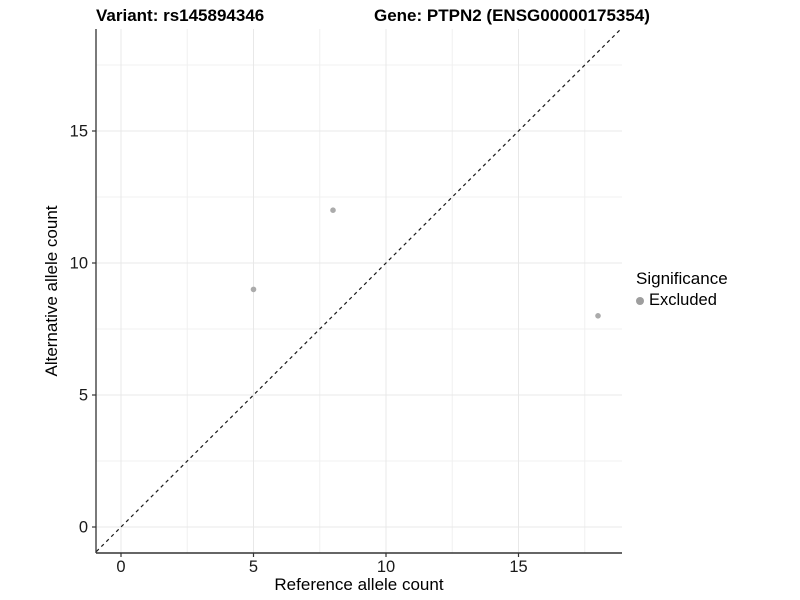 The height and width of the screenshot is (600, 800). I want to click on x-axis-title: Reference allele count, so click(359, 584).